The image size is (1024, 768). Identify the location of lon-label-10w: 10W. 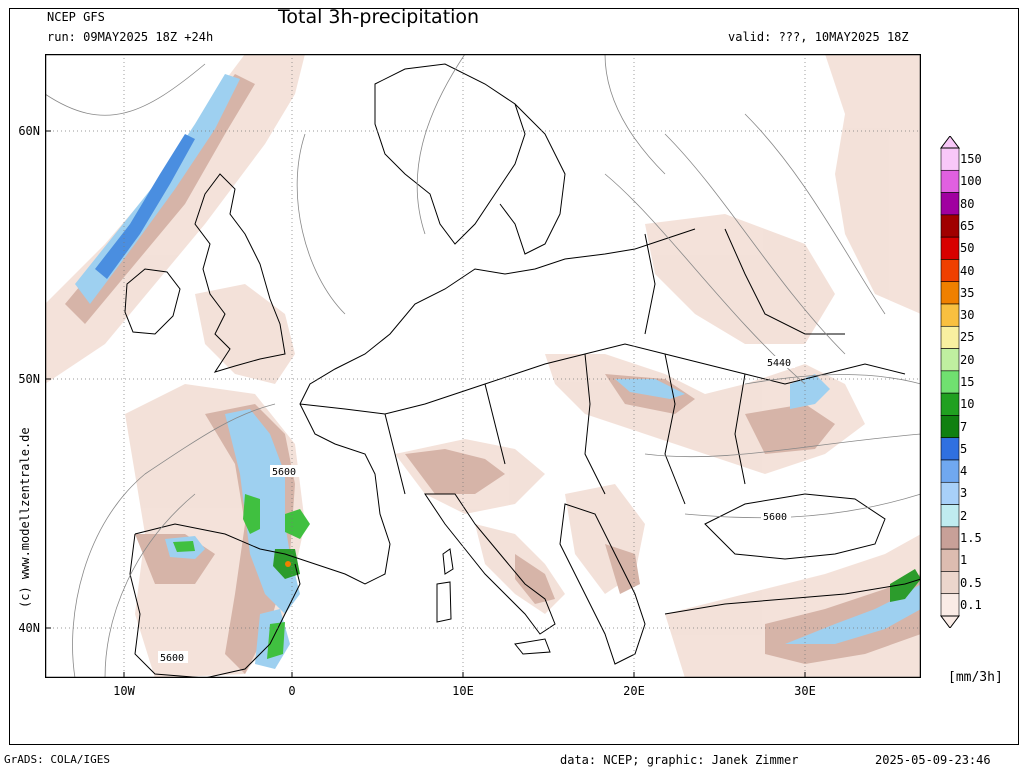
(124, 691).